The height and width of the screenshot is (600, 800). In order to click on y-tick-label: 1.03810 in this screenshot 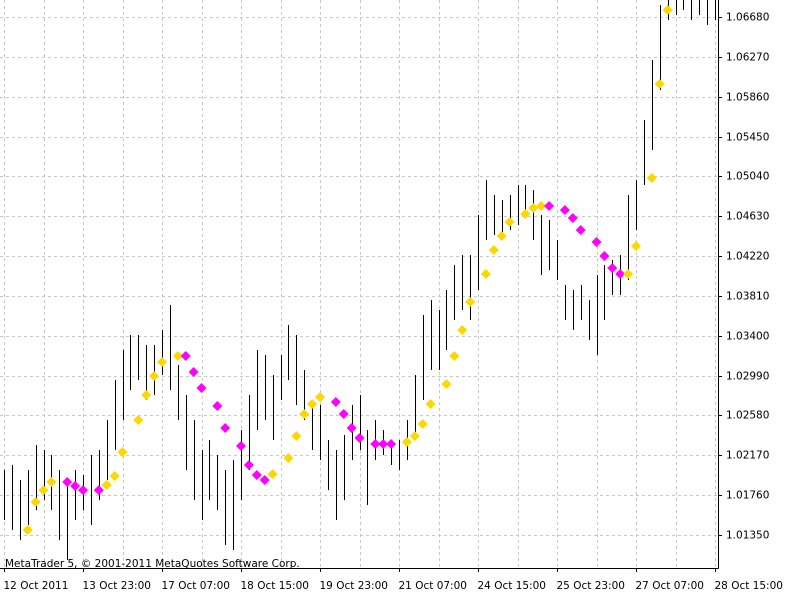, I will do `click(747, 297)`.